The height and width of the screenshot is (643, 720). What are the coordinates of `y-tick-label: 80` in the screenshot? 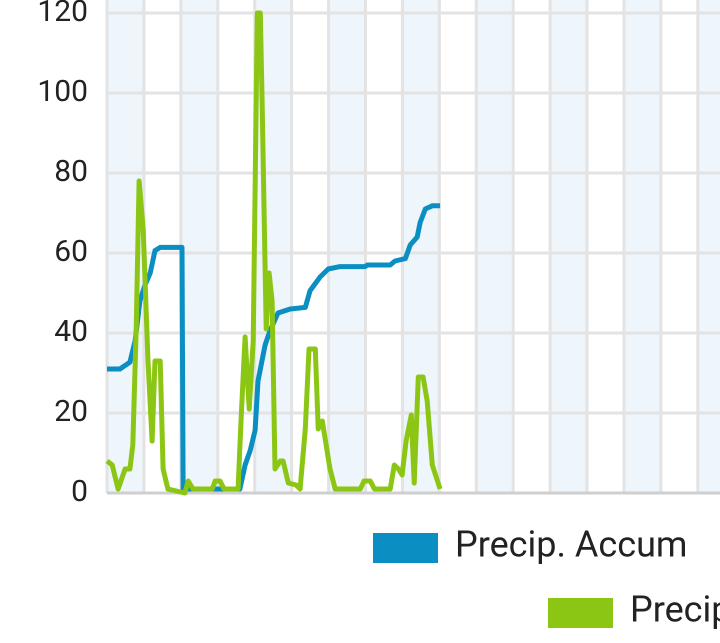 It's located at (71, 171).